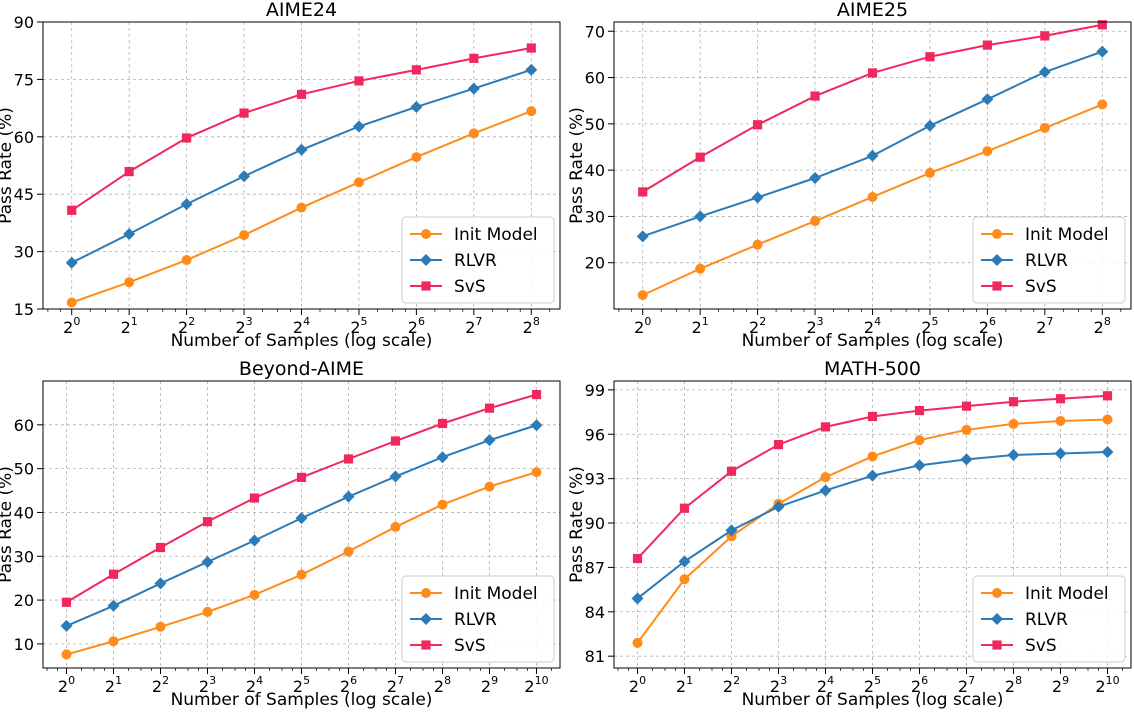 The image size is (1134, 712). Describe the element at coordinates (400, 680) in the screenshot. I see `x-tick-exponent: 7` at that location.